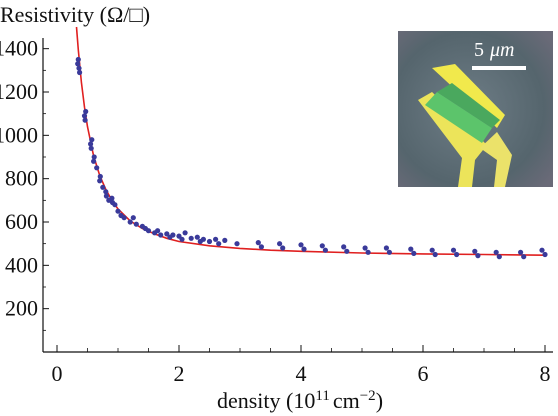 The width and height of the screenshot is (558, 416). Describe the element at coordinates (75, 14) in the screenshot. I see `y-axis-title: Resistivity (Ω/□)` at that location.